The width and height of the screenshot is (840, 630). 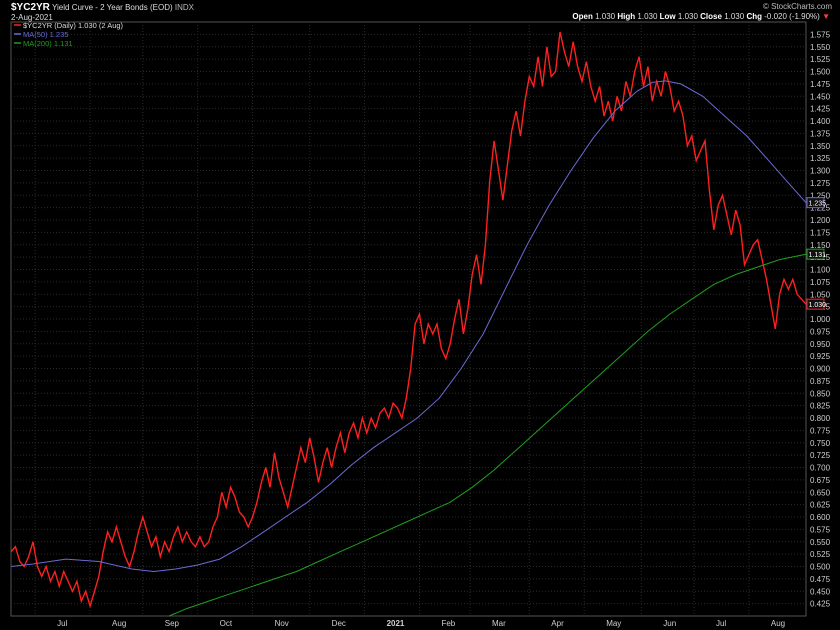 I want to click on open-label: Open, so click(x=582, y=16).